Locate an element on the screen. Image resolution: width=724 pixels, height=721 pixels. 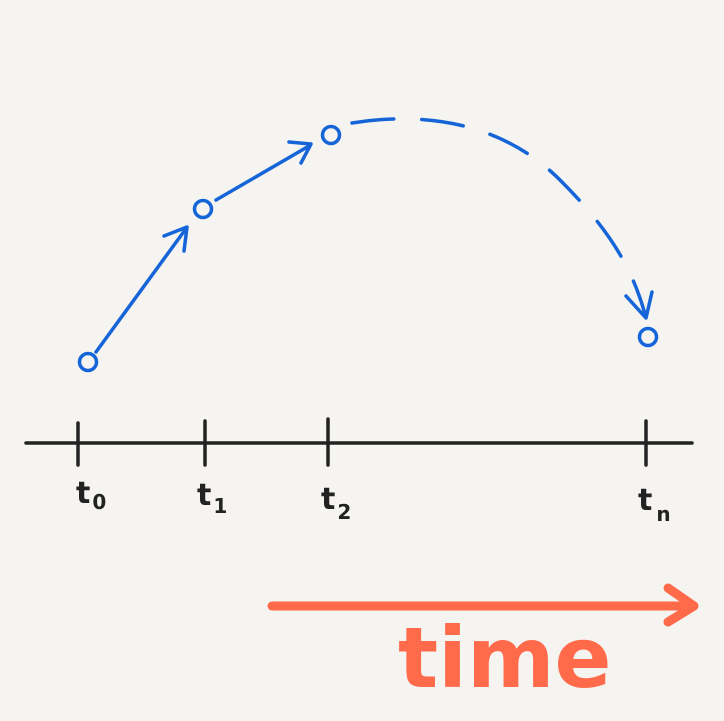
point-t1 is located at coordinates (203, 209).